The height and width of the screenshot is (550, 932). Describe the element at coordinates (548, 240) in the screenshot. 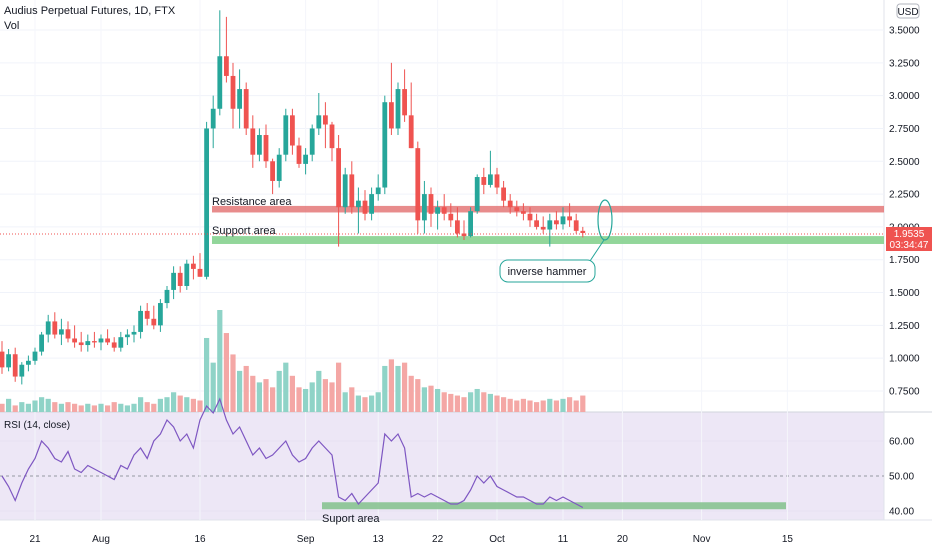

I see `support-zone` at that location.